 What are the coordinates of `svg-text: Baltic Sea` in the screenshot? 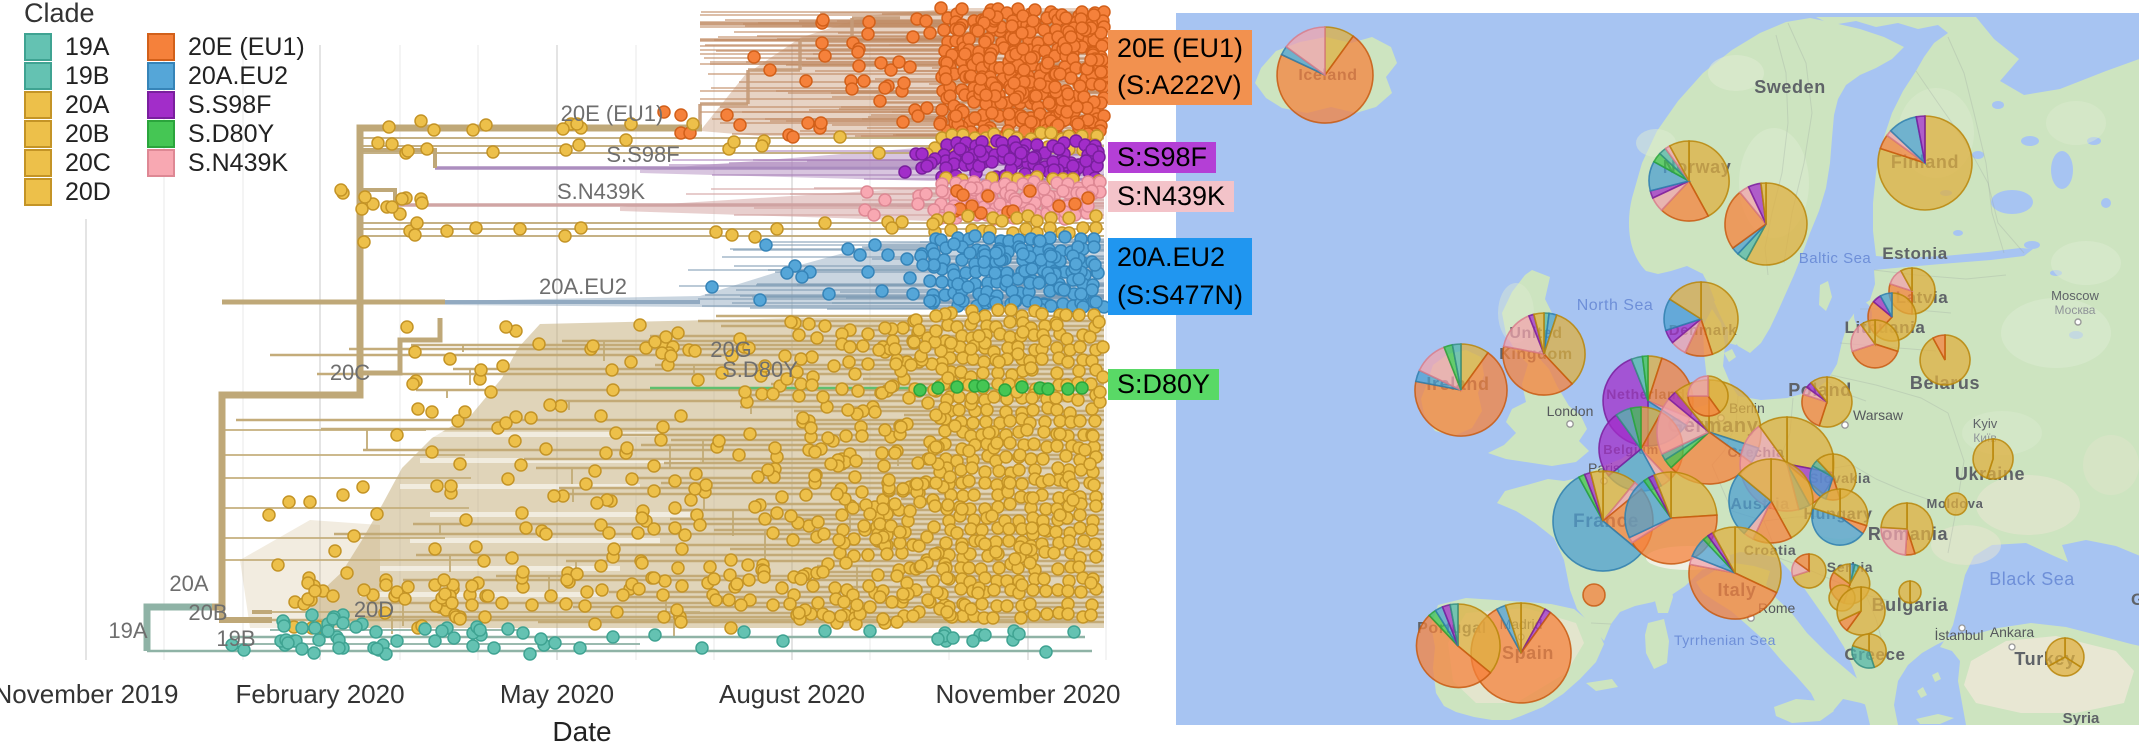 It's located at (1835, 258).